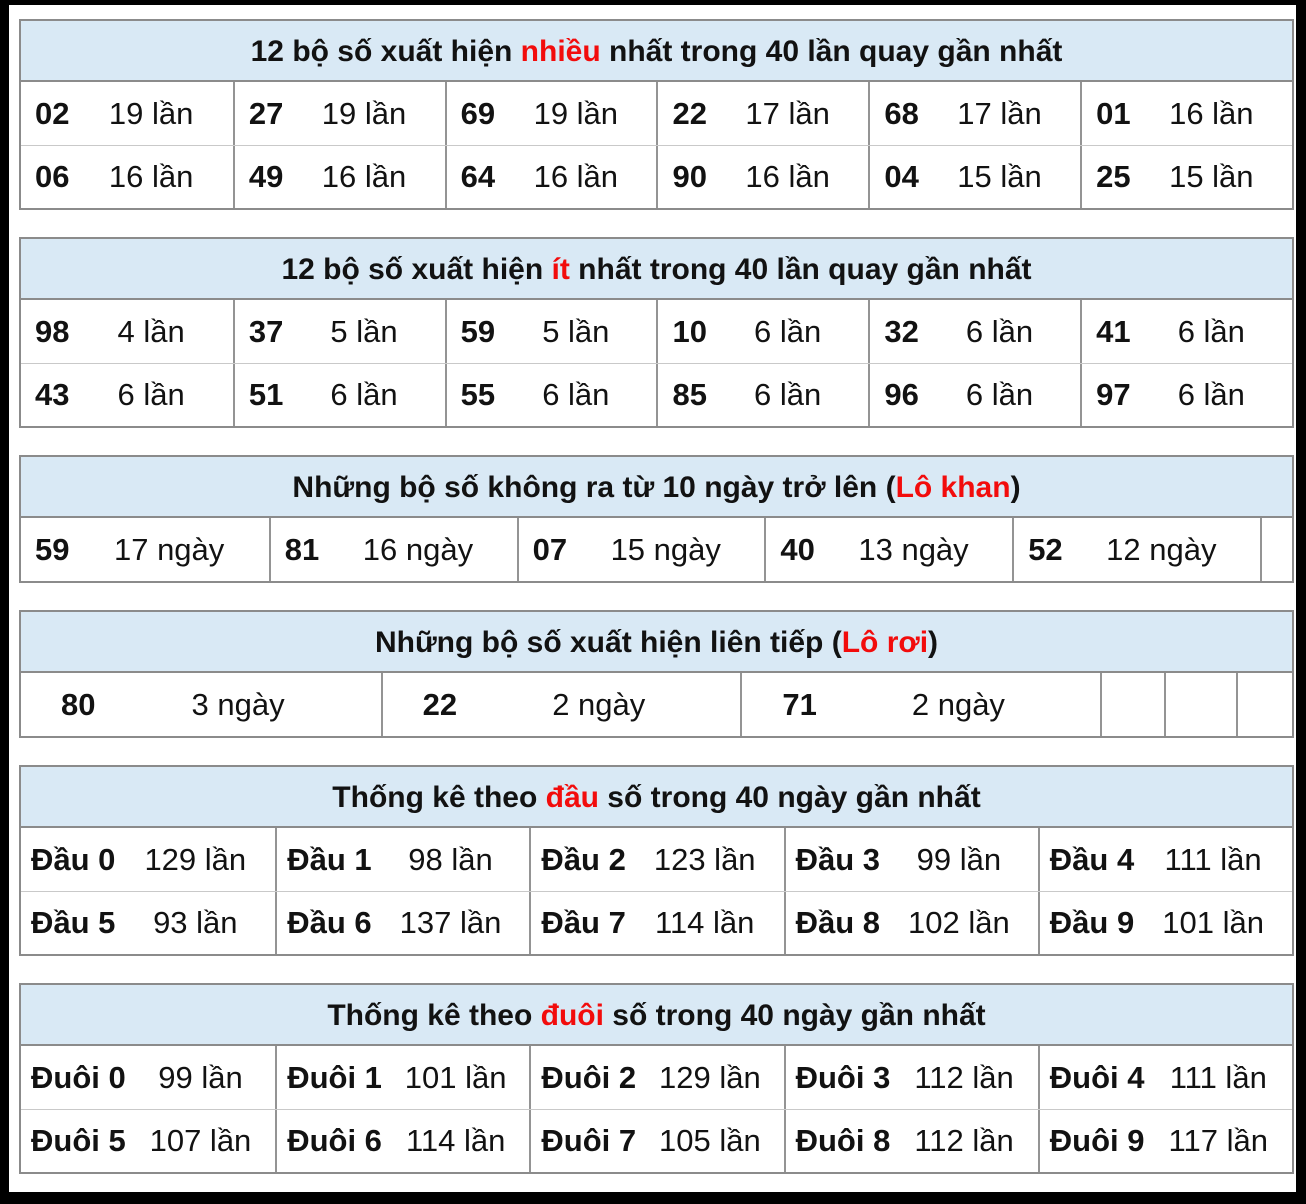 Image resolution: width=1306 pixels, height=1204 pixels. Describe the element at coordinates (195, 922) in the screenshot. I see `stat-value: 93 lần` at that location.